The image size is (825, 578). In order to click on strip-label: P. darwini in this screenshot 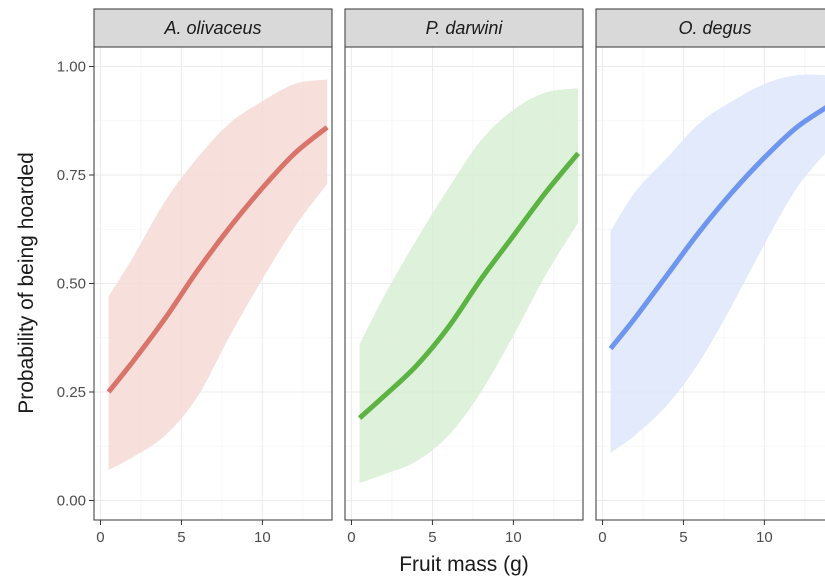, I will do `click(465, 28)`.